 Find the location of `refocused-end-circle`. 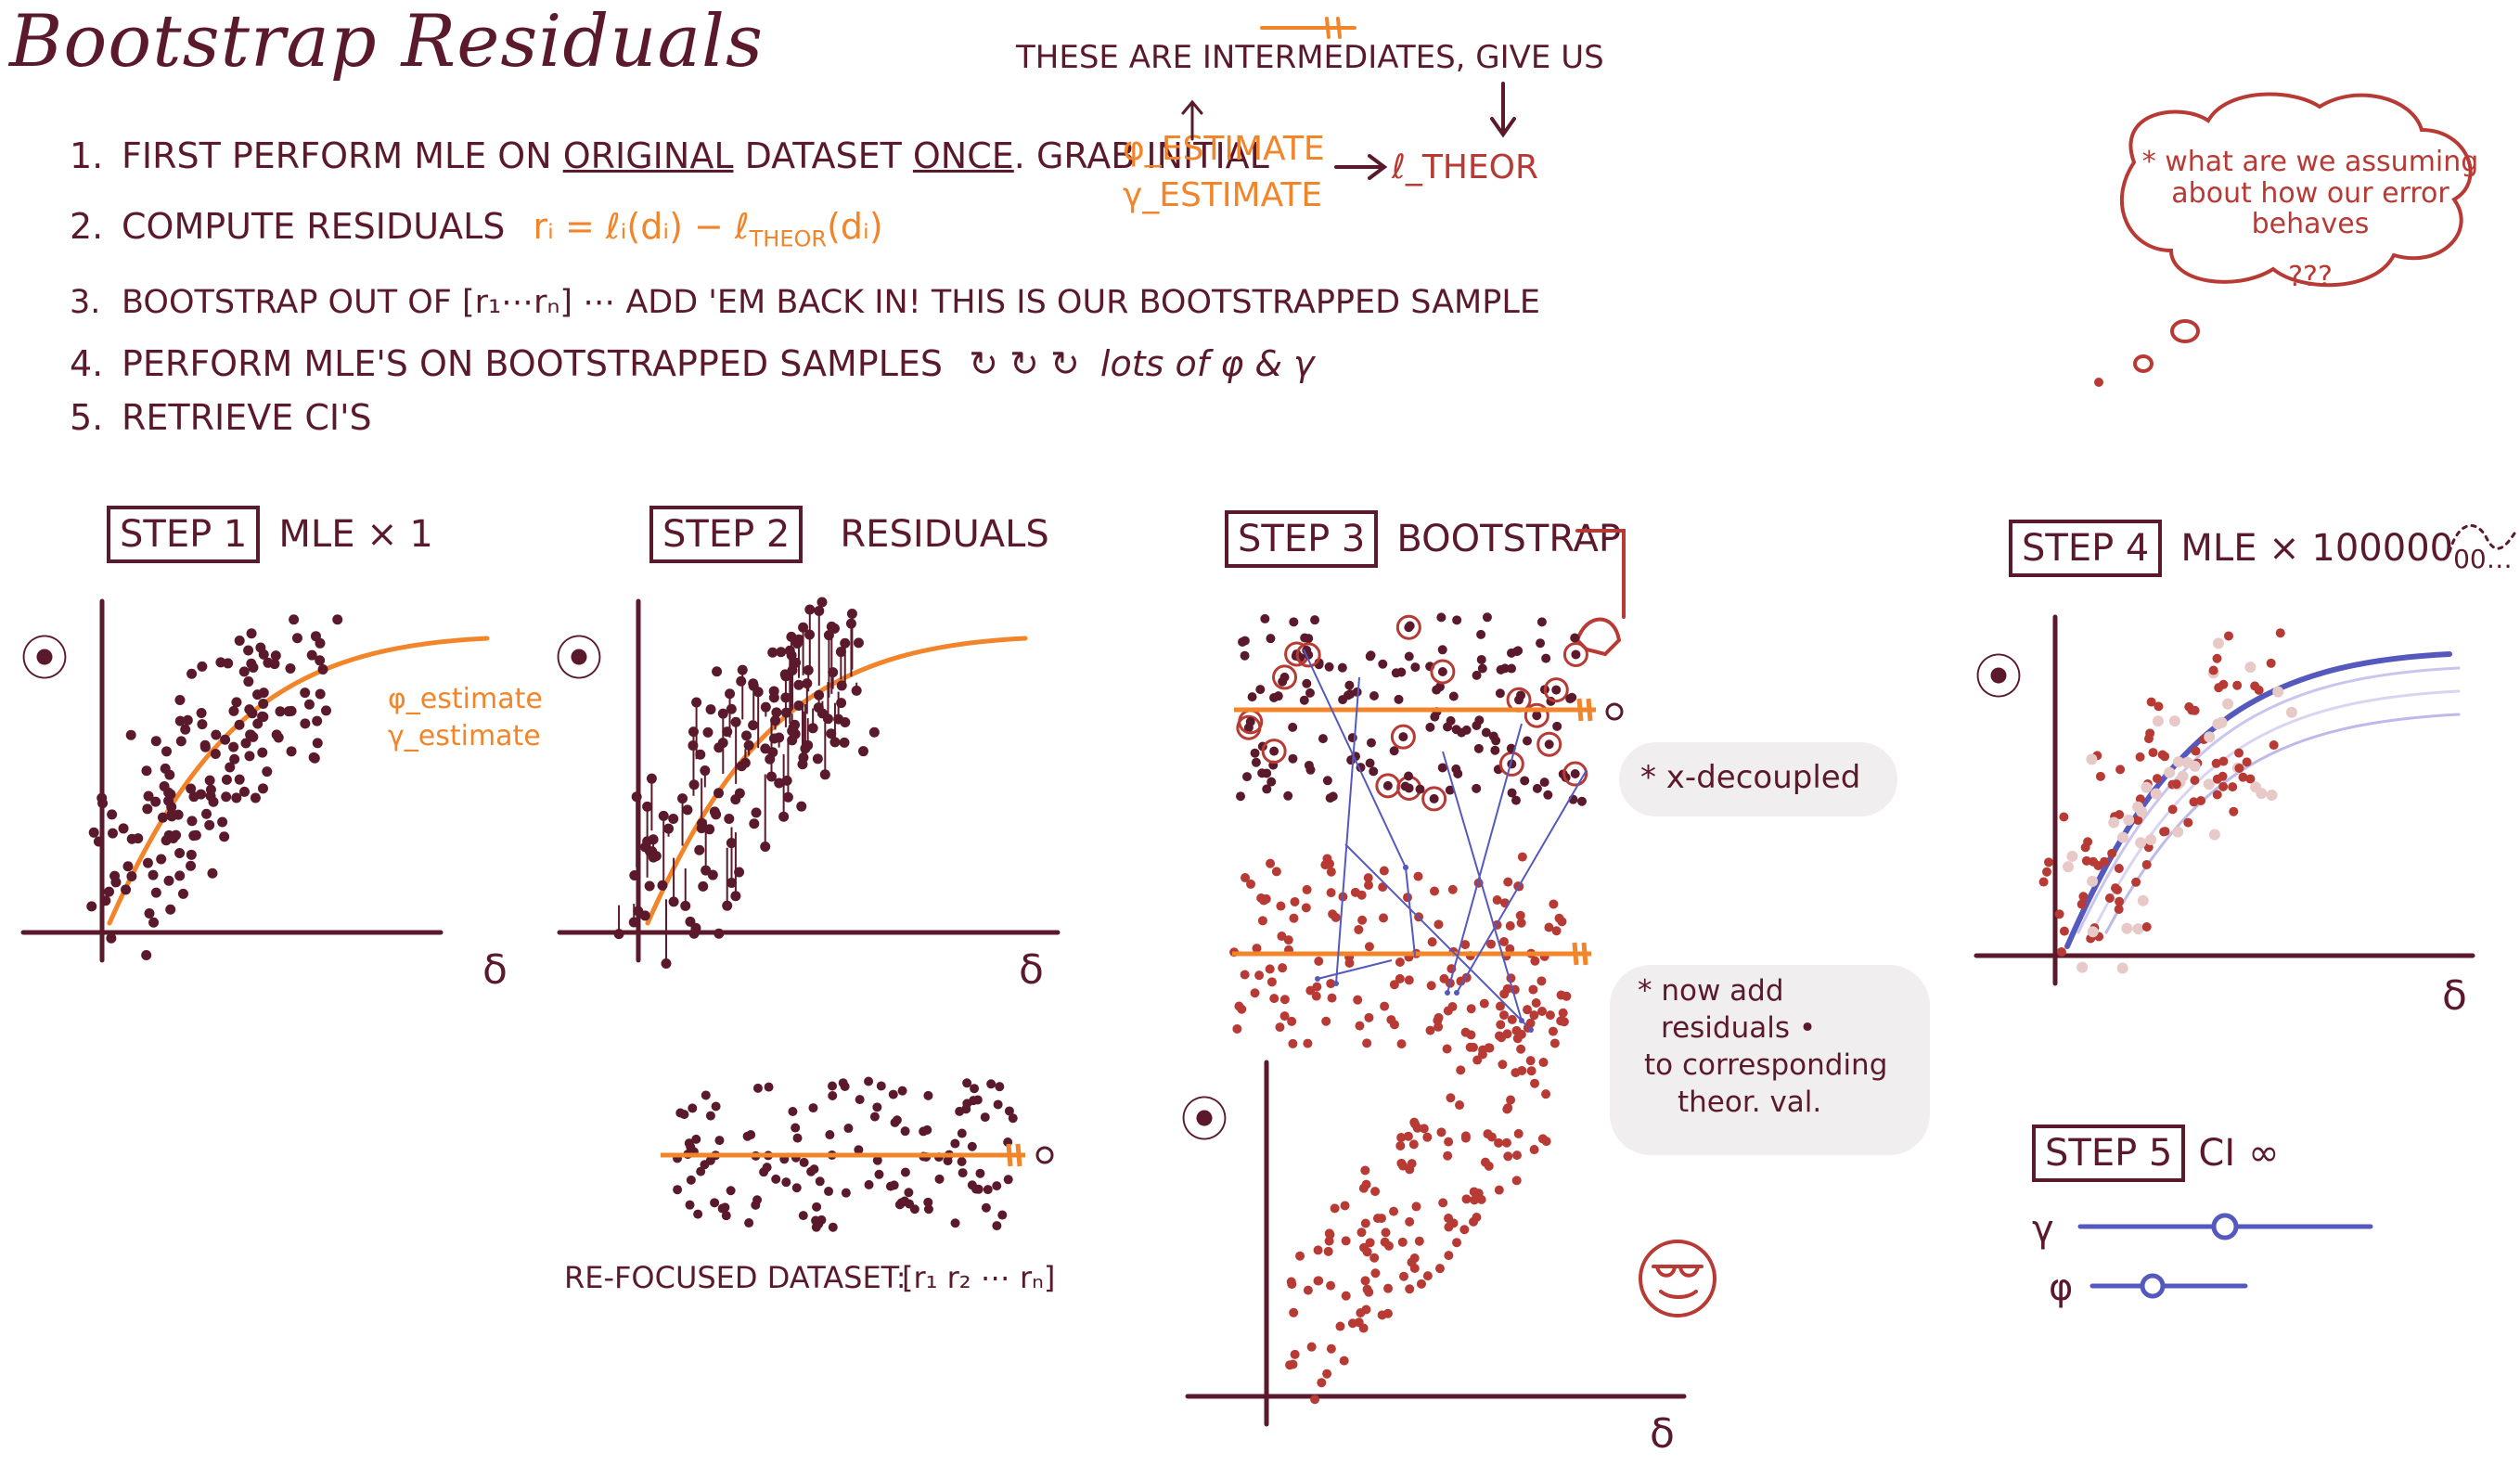

refocused-end-circle is located at coordinates (1044, 1155).